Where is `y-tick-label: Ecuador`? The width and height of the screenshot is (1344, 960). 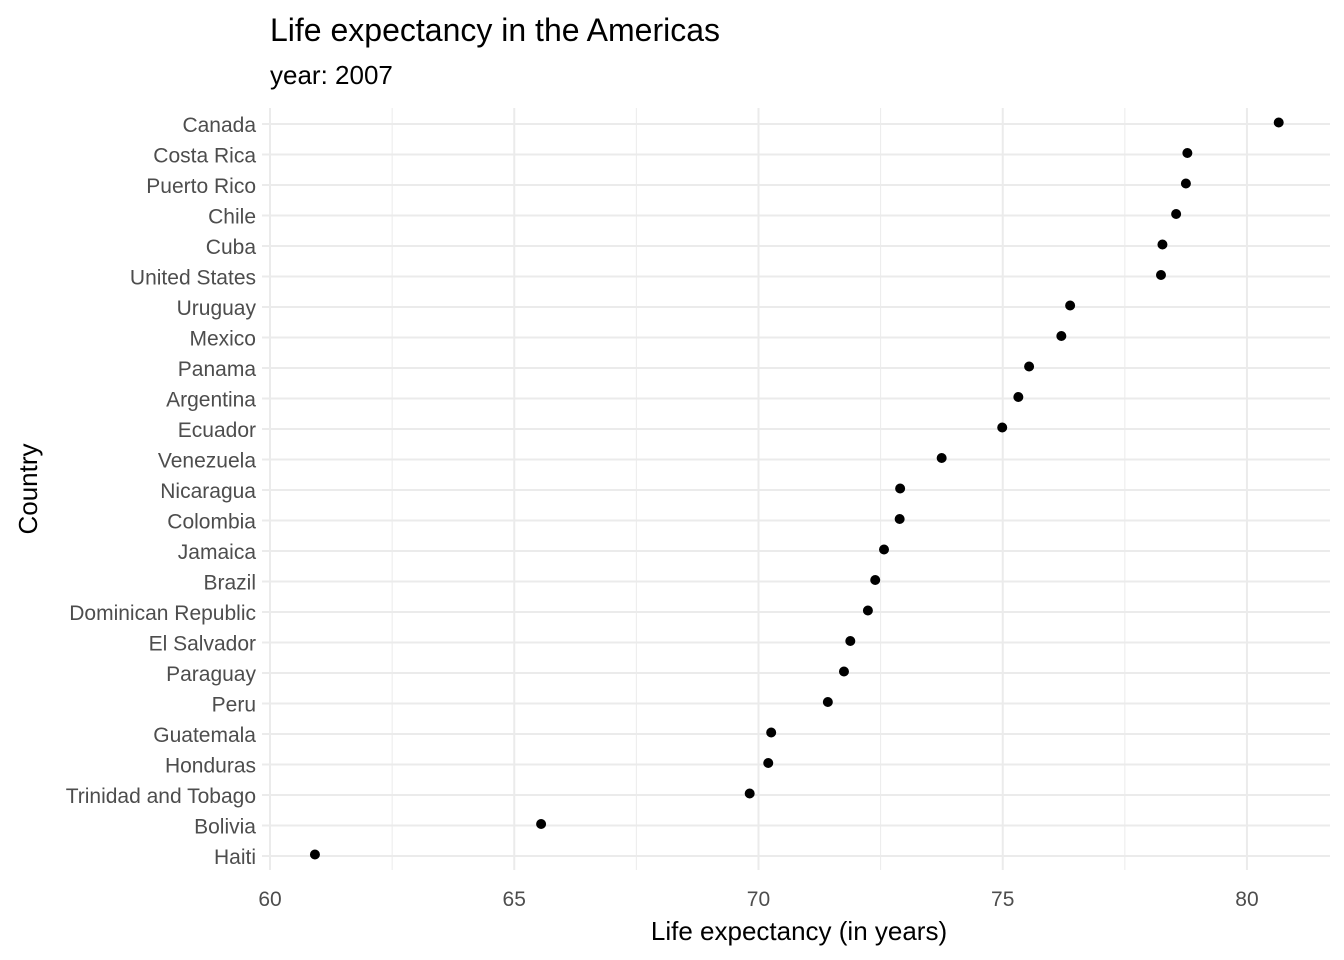
y-tick-label: Ecuador is located at coordinates (217, 430).